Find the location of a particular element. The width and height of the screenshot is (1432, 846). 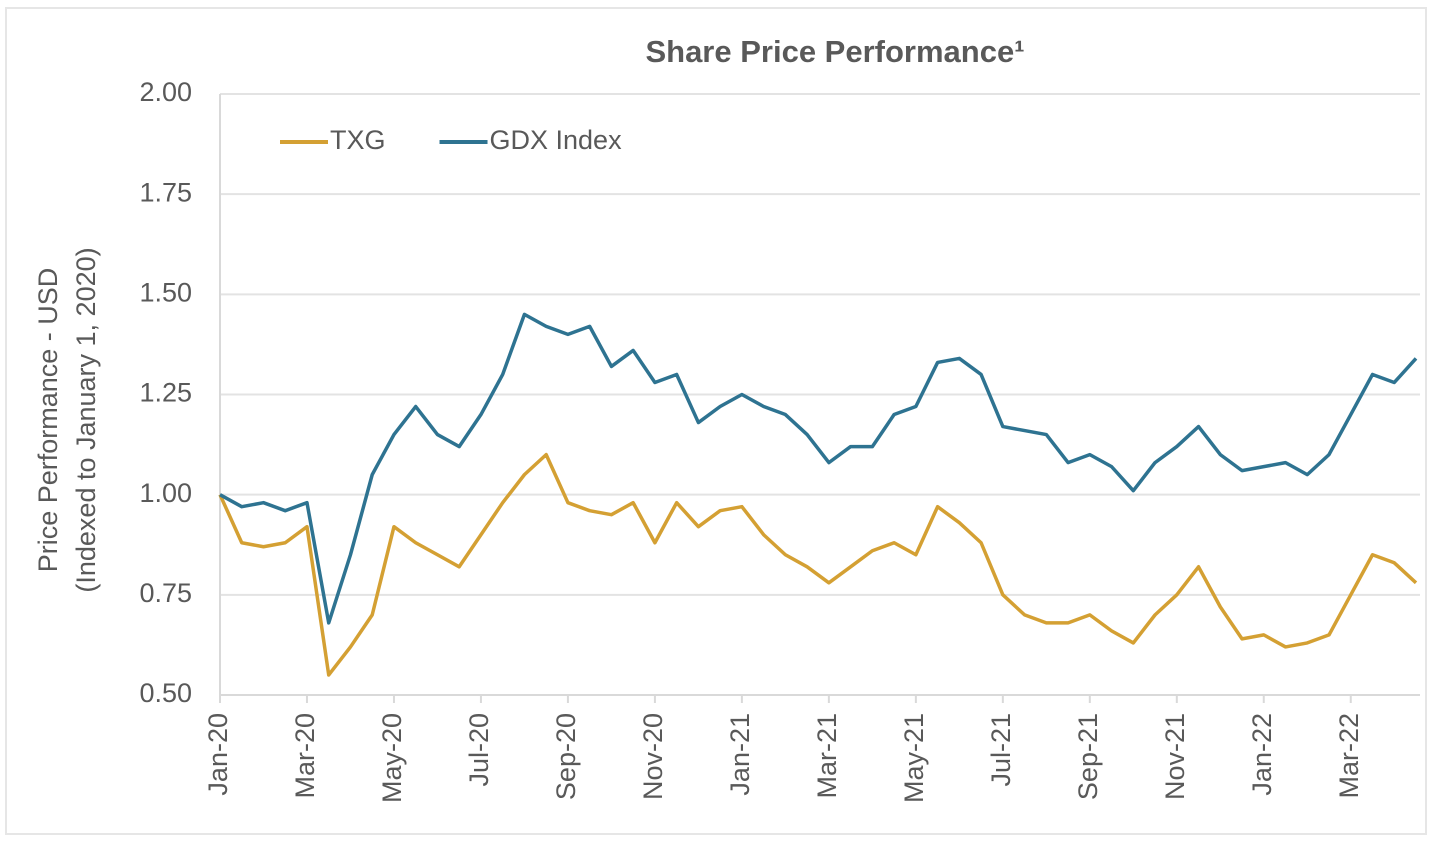

y-tick-label: 1.25 is located at coordinates (165, 393).